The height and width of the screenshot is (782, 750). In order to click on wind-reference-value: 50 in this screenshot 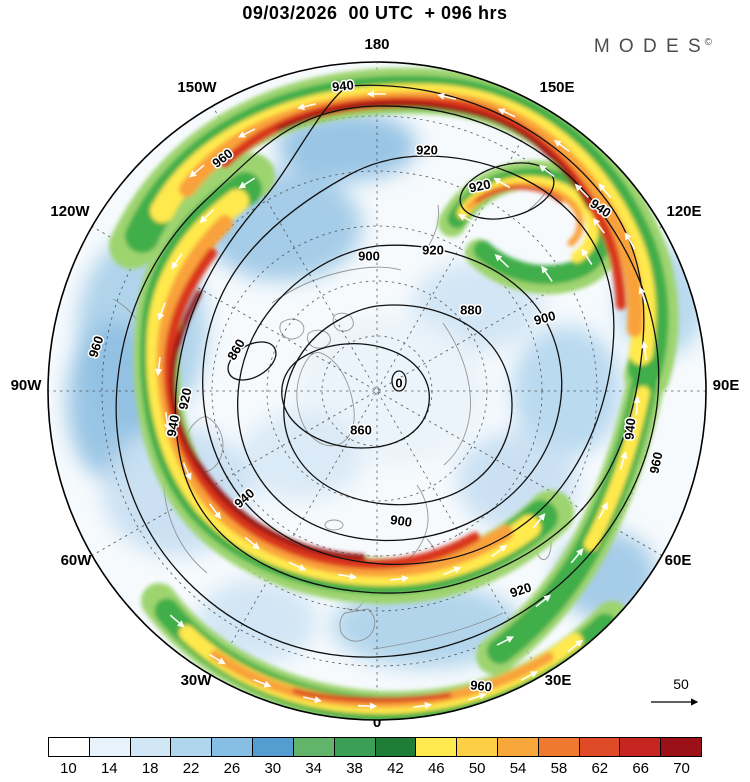, I will do `click(681, 684)`.